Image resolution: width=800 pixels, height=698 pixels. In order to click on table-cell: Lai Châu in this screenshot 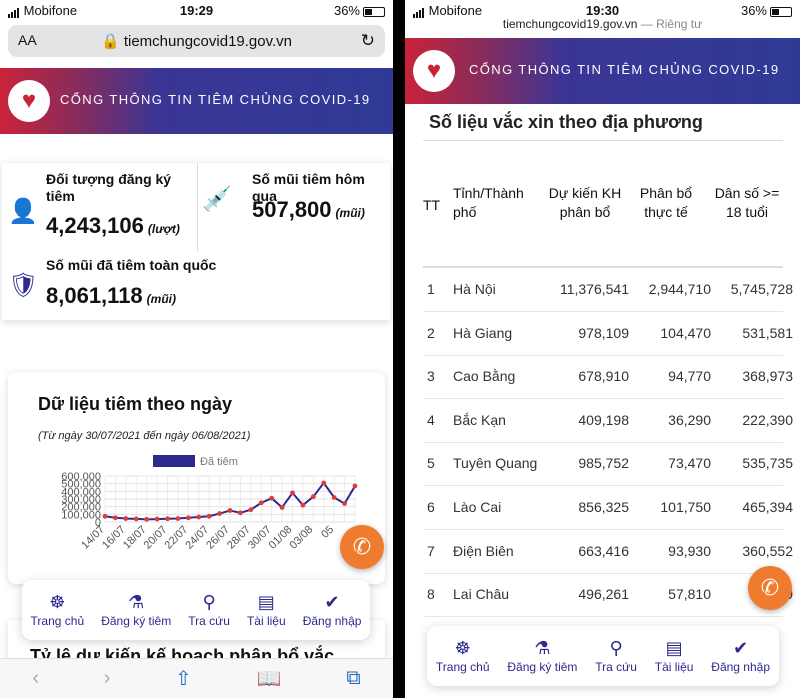, I will do `click(481, 594)`.